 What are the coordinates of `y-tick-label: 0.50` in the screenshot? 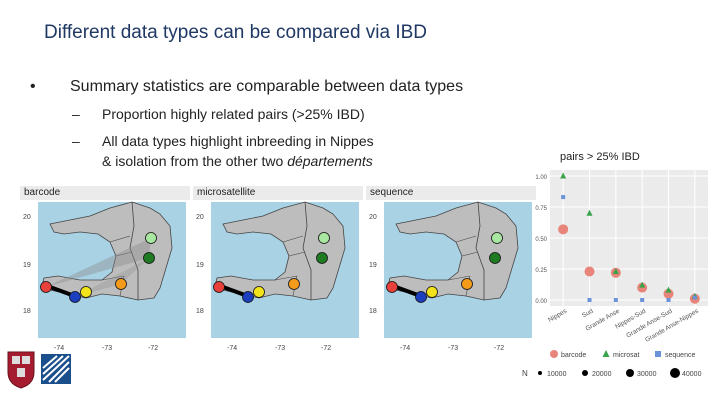 It's located at (541, 240).